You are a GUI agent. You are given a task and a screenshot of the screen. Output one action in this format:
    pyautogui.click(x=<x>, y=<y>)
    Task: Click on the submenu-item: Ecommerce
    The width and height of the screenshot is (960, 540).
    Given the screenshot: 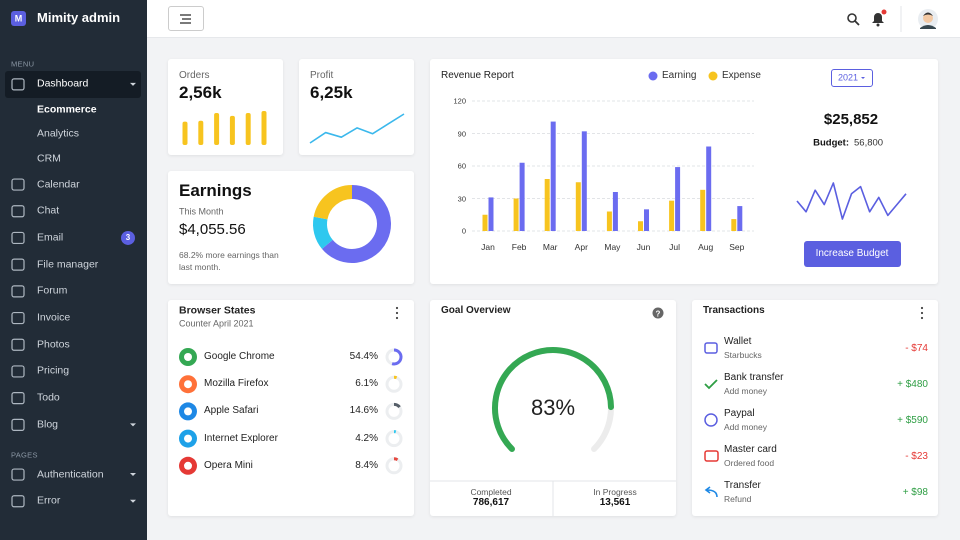 What is the action you would take?
    pyautogui.click(x=67, y=109)
    